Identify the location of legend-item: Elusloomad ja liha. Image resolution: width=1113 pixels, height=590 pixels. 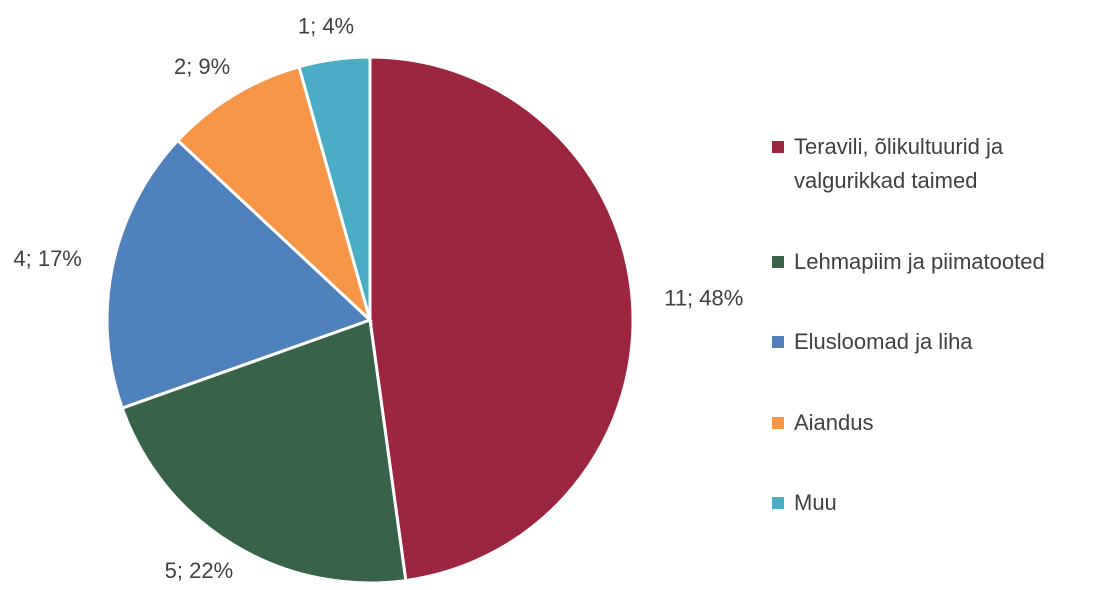
(939, 342).